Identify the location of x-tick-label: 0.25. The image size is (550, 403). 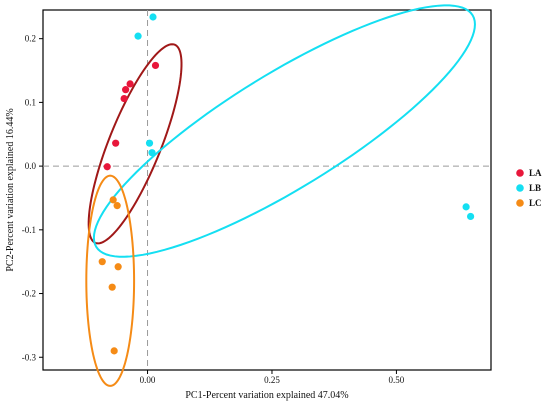
(272, 380).